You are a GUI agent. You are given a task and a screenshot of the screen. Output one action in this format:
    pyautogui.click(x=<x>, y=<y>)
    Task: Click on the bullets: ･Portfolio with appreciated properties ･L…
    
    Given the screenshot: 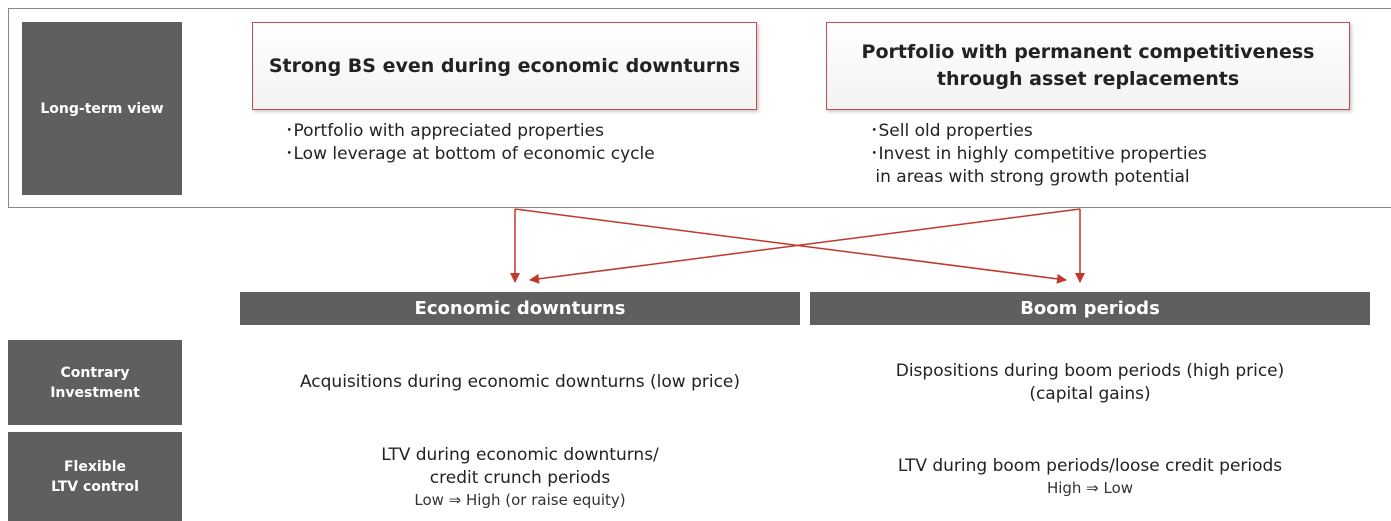 What is the action you would take?
    pyautogui.click(x=470, y=143)
    